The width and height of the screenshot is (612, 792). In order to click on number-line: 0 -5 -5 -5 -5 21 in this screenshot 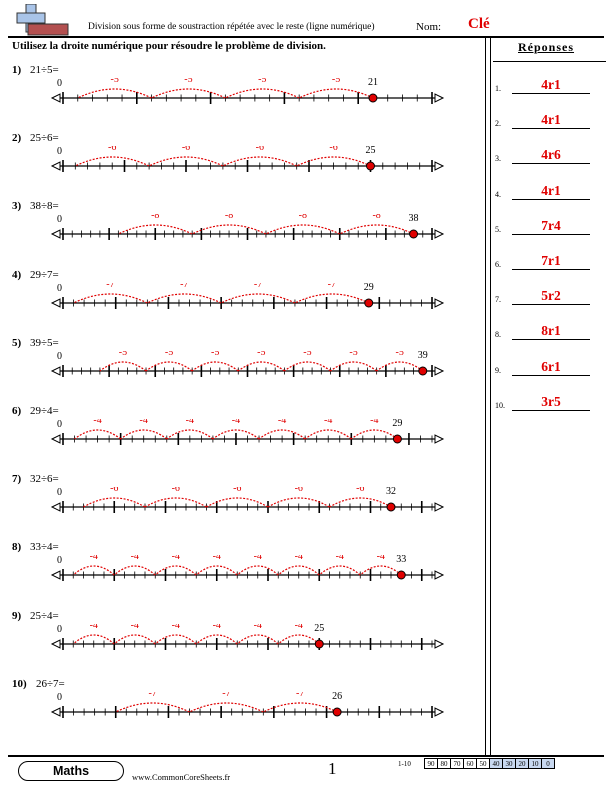, I will do `click(247, 91)`.